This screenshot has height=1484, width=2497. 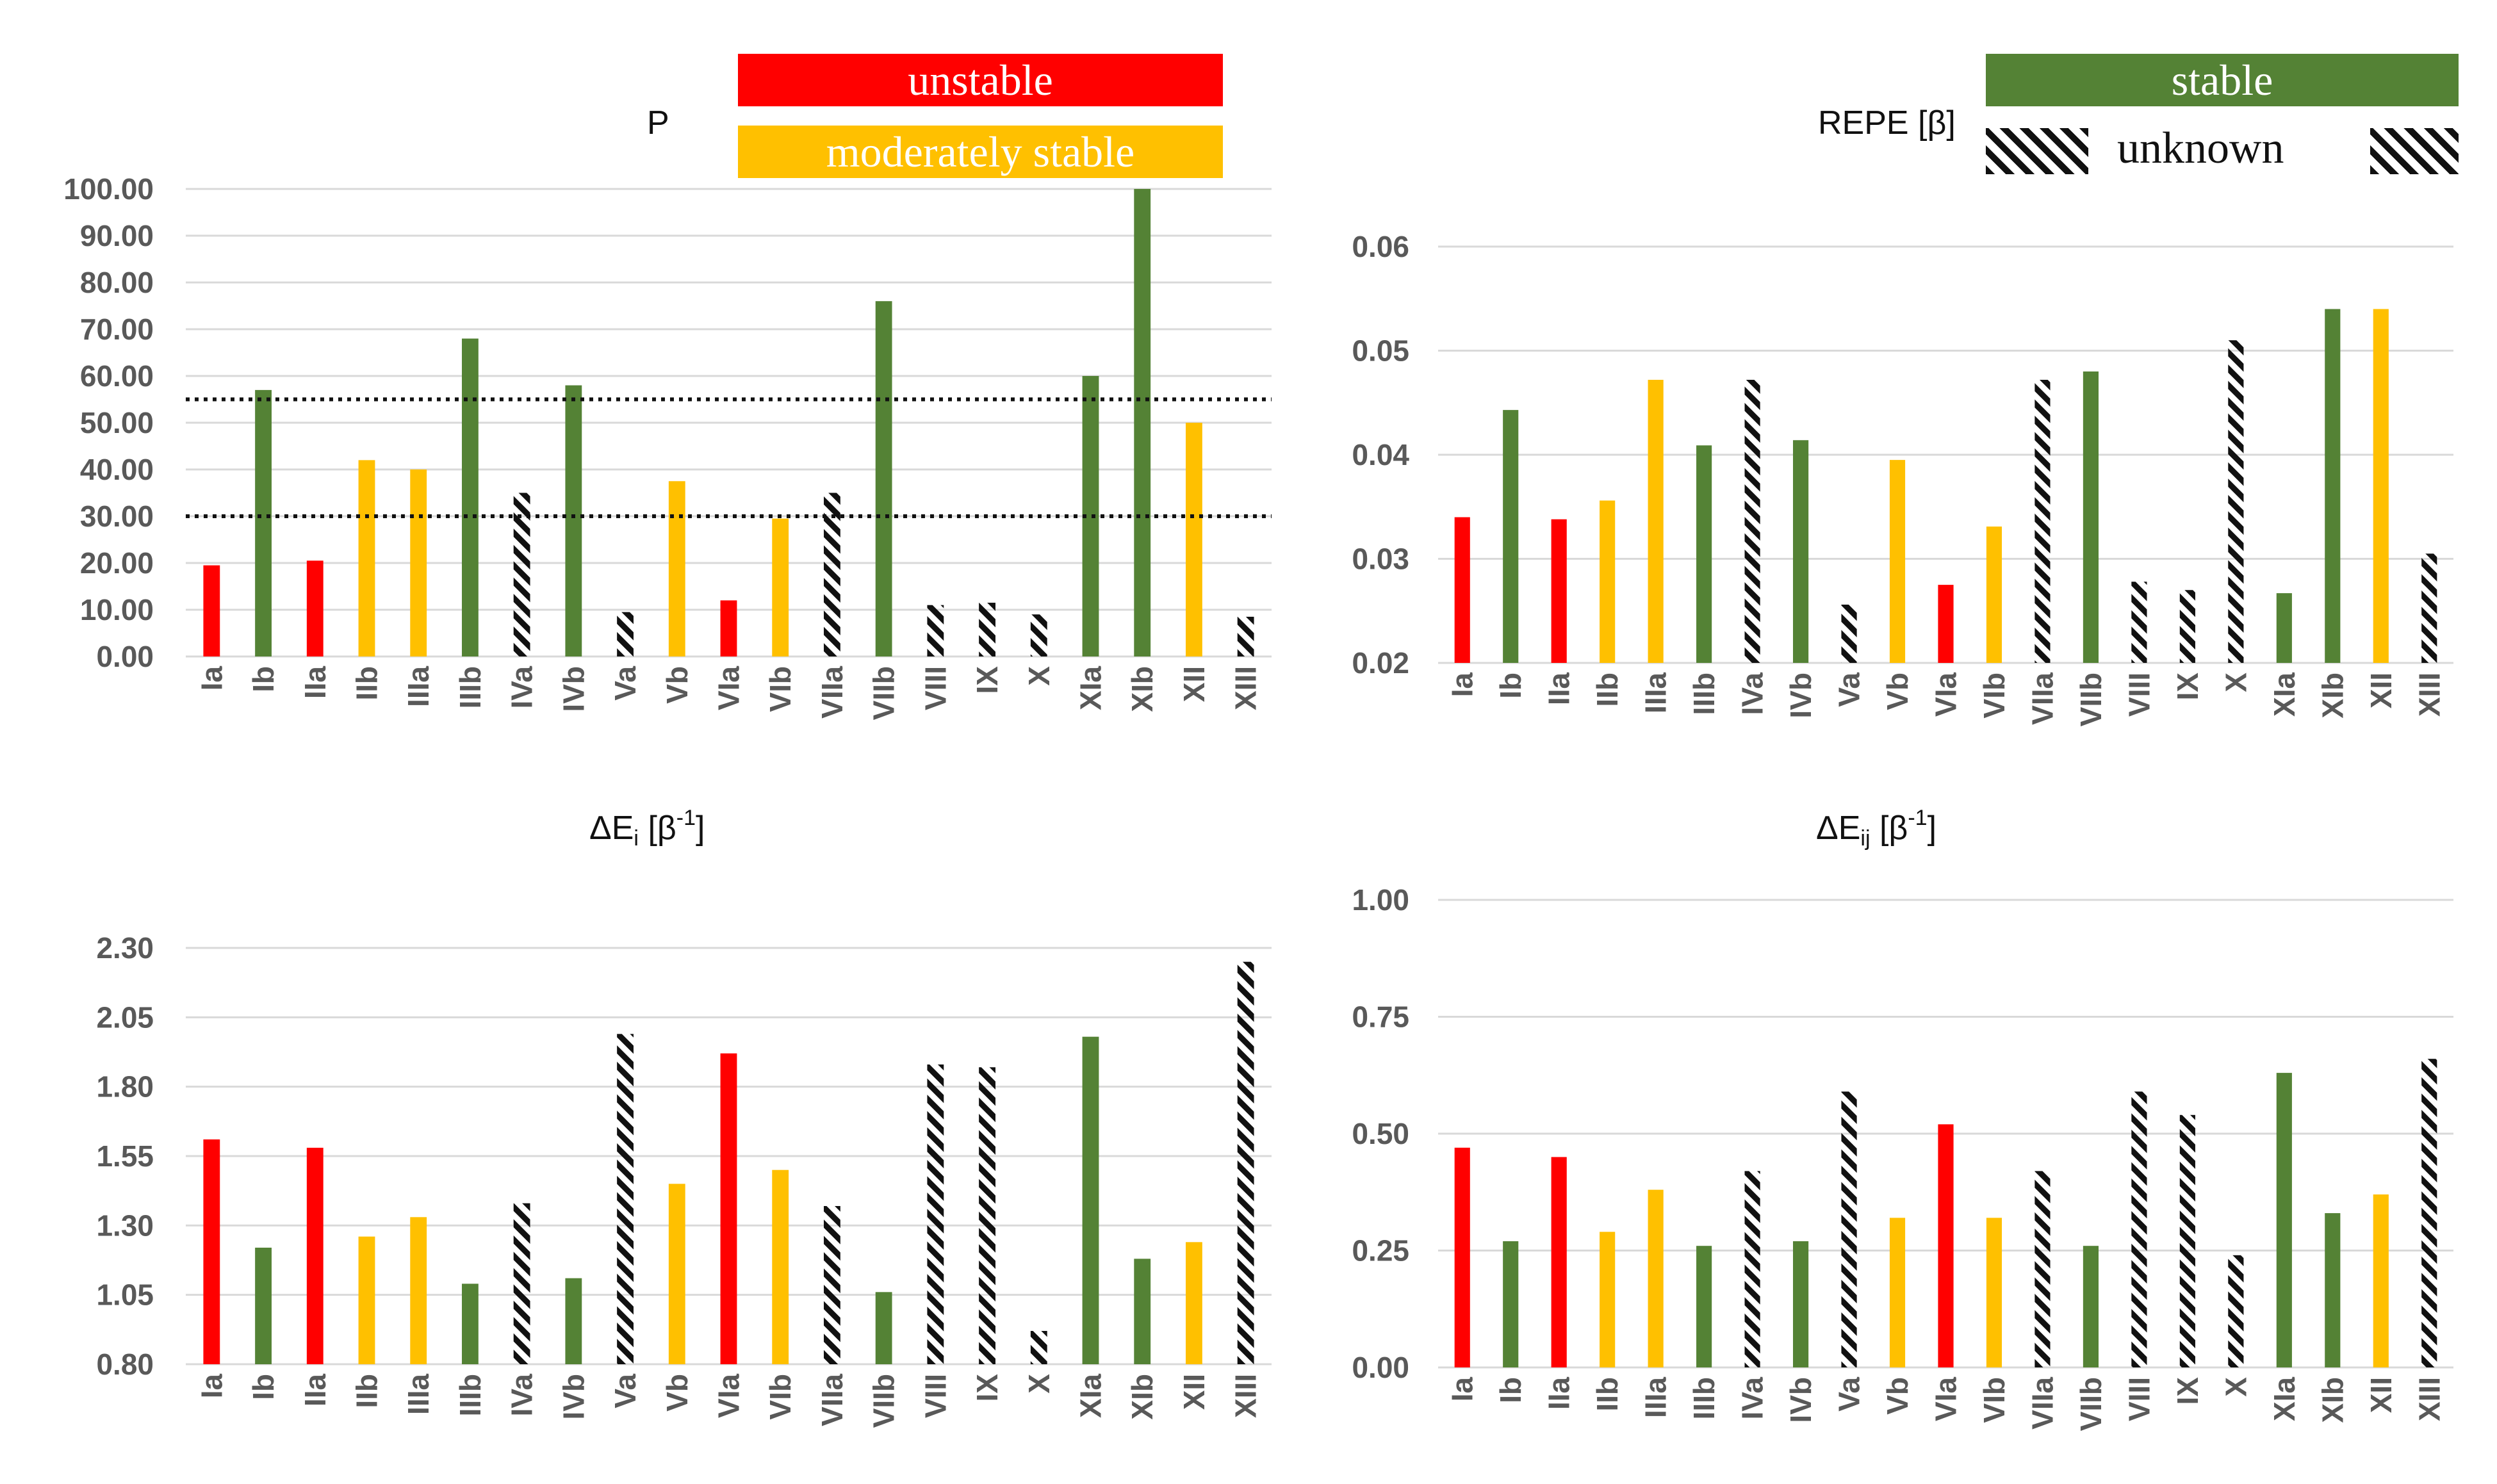 I want to click on x-tick-label: Vb, so click(x=1897, y=1396).